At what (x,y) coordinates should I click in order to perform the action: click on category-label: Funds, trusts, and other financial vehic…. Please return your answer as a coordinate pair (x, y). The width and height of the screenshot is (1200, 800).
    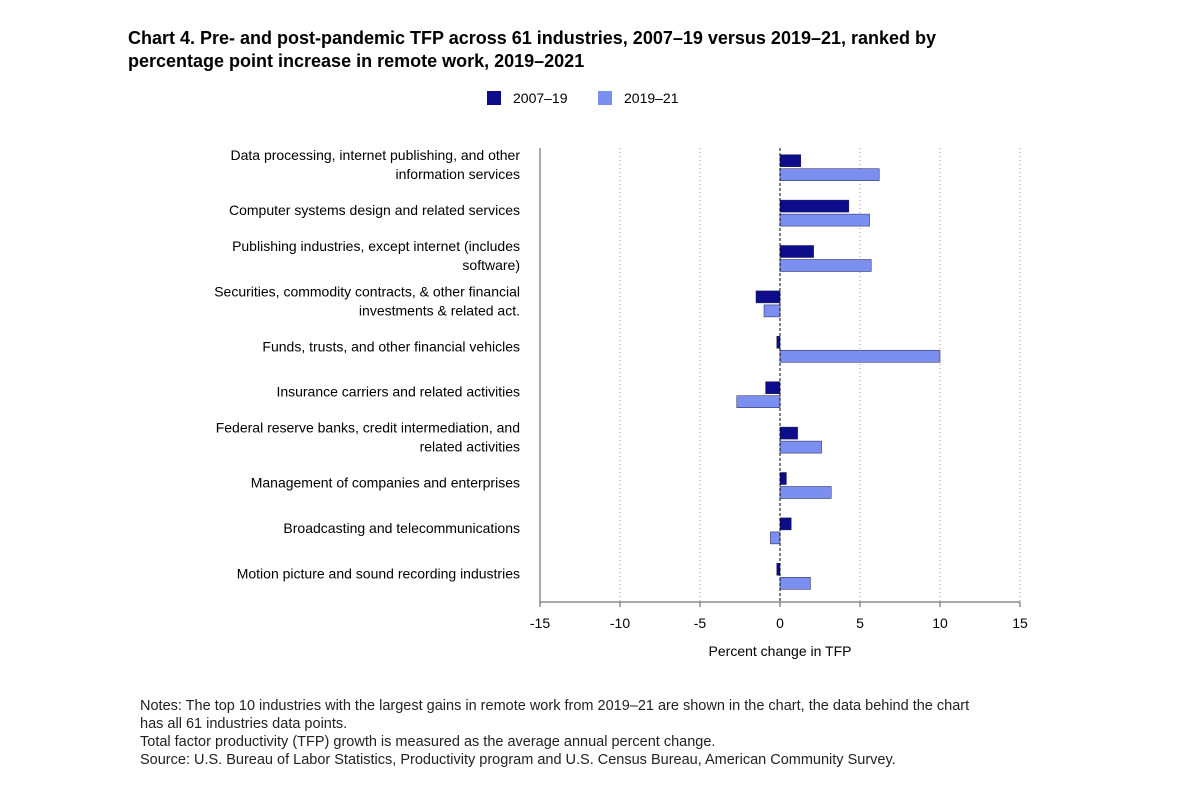
    Looking at the image, I should click on (391, 346).